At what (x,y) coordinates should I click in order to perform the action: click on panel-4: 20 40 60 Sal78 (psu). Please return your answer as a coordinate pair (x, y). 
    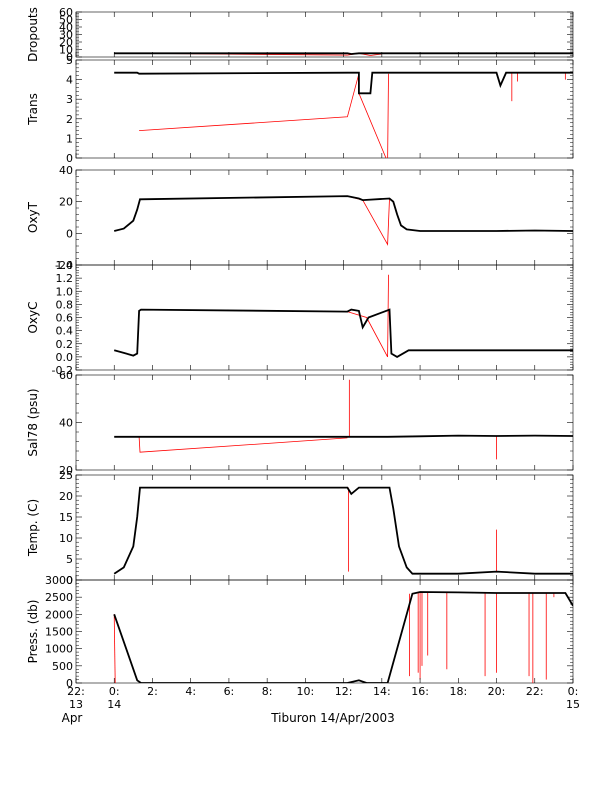
    Looking at the image, I should click on (300, 423).